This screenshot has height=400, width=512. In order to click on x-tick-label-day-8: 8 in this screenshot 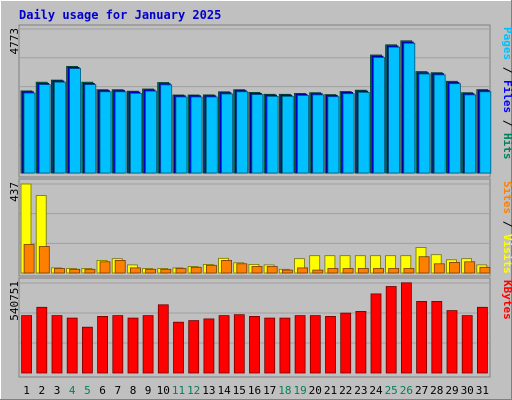, I will do `click(133, 390)`.